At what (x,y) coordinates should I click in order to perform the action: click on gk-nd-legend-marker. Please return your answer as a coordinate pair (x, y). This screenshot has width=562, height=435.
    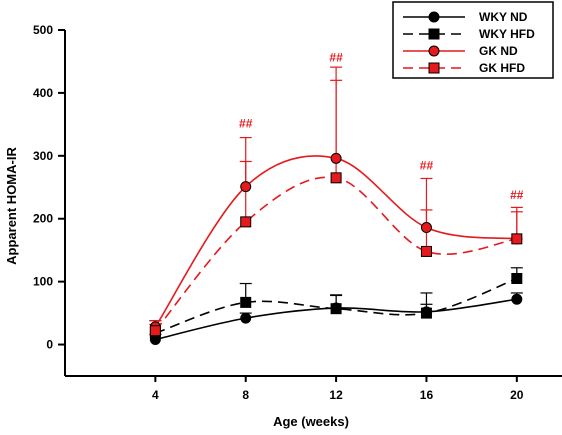
    Looking at the image, I should click on (434, 51).